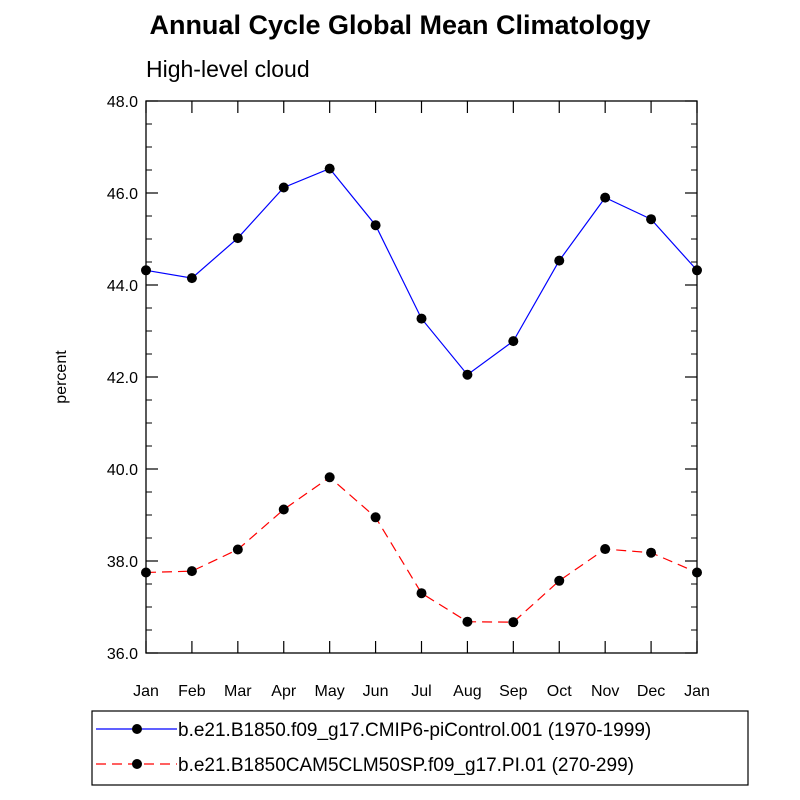 This screenshot has width=800, height=800. What do you see at coordinates (400, 25) in the screenshot?
I see `chart-title: Annual Cycle Global Mean Climatology` at bounding box center [400, 25].